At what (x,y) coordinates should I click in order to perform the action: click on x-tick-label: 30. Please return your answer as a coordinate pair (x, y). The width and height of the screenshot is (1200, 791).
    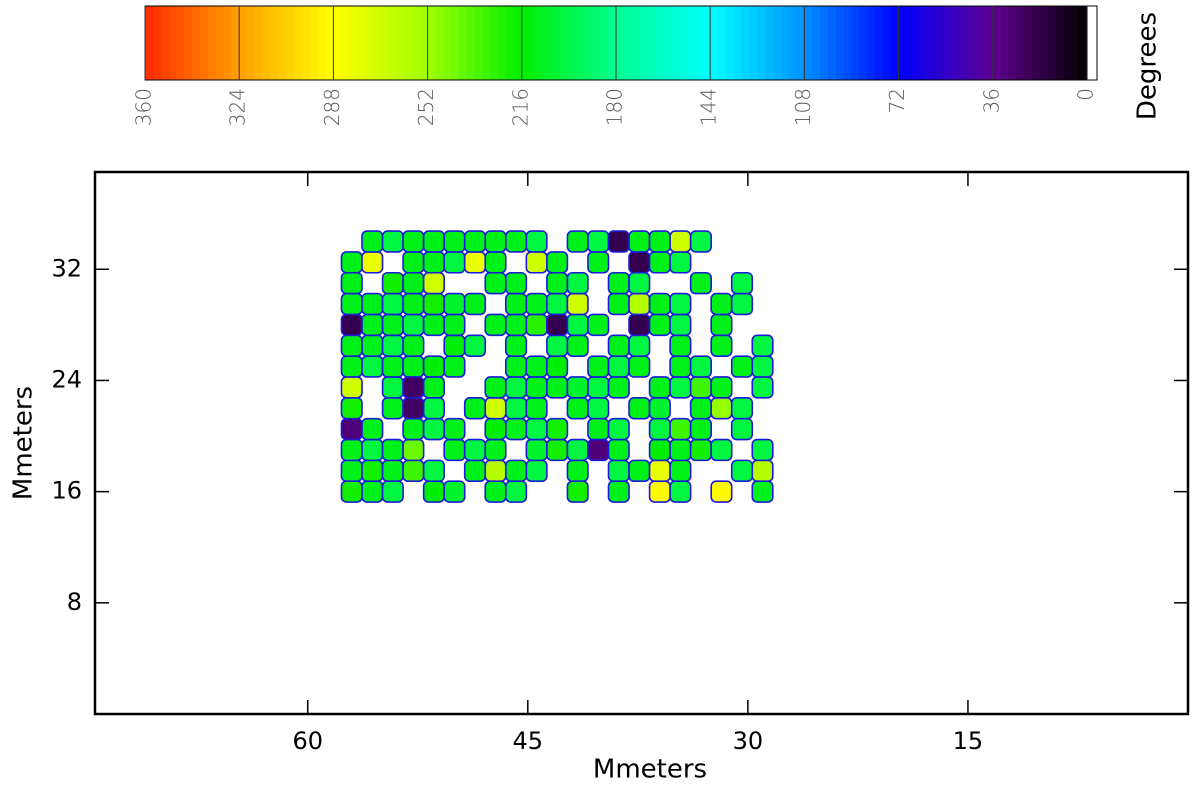
    Looking at the image, I should click on (748, 741).